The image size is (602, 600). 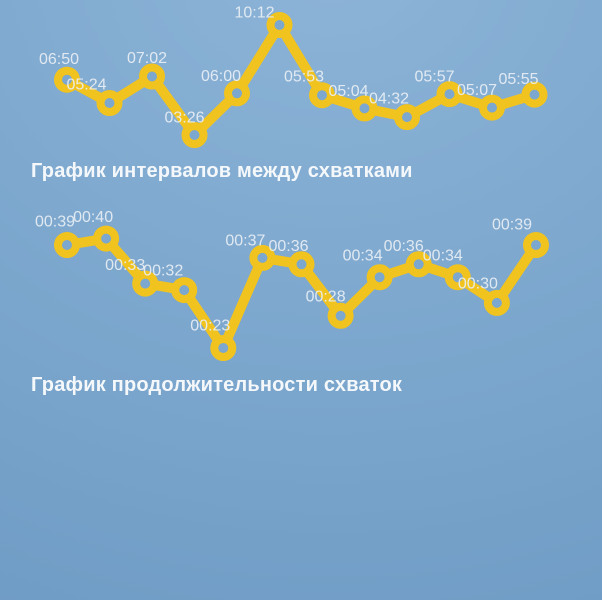 What do you see at coordinates (221, 76) in the screenshot?
I see `chart-point-label: 06:00` at bounding box center [221, 76].